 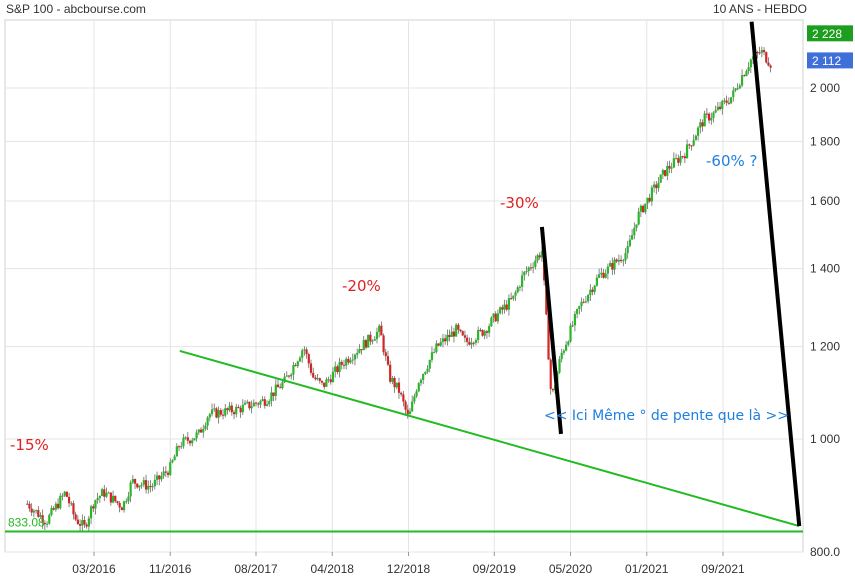 I want to click on x-tick-label: 08/2017, so click(x=256, y=569).